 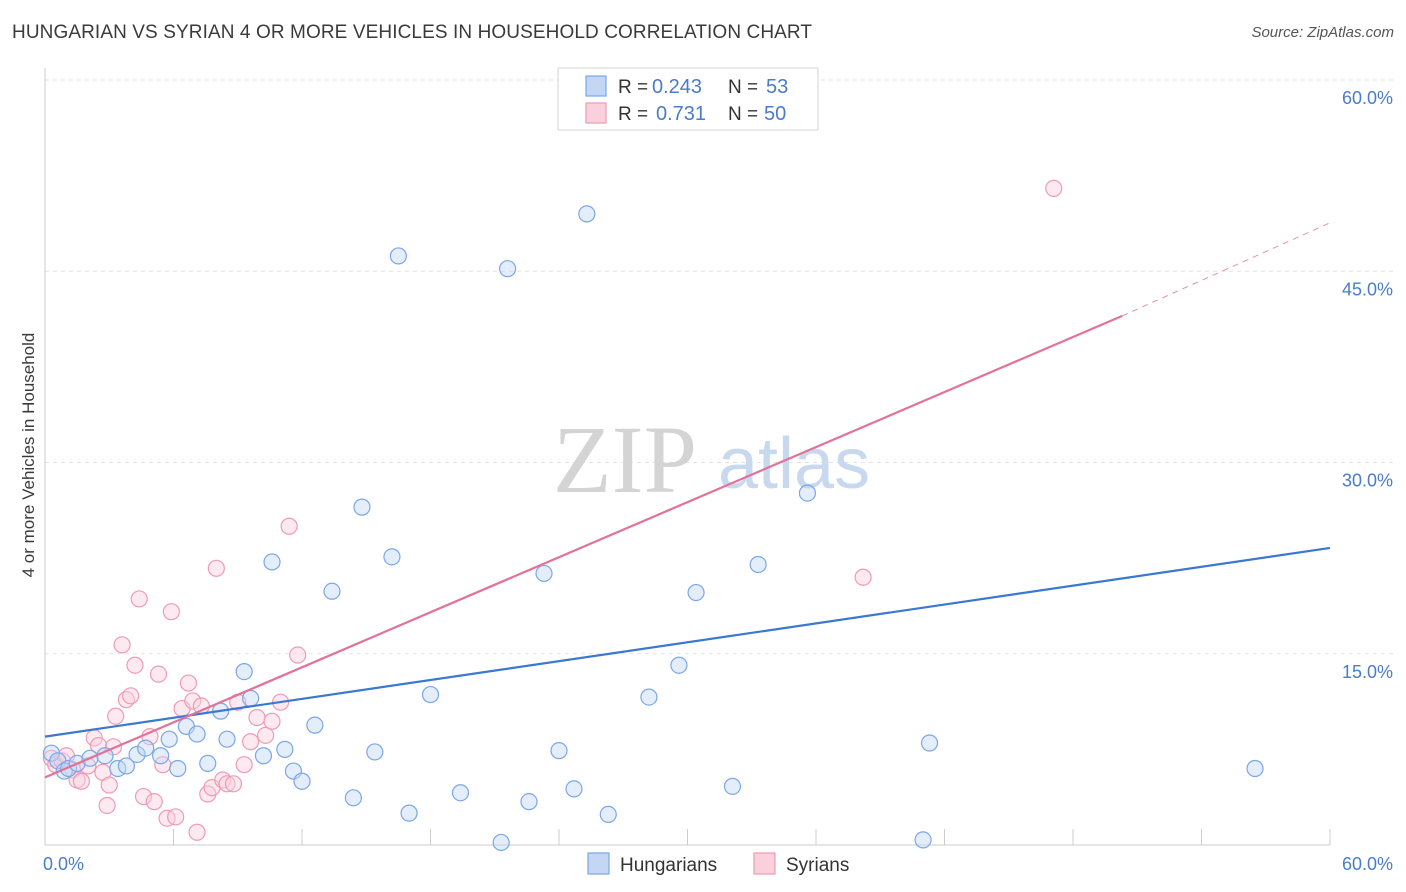 What do you see at coordinates (1367, 481) in the screenshot?
I see `y-tick-label-1: 30.0%` at bounding box center [1367, 481].